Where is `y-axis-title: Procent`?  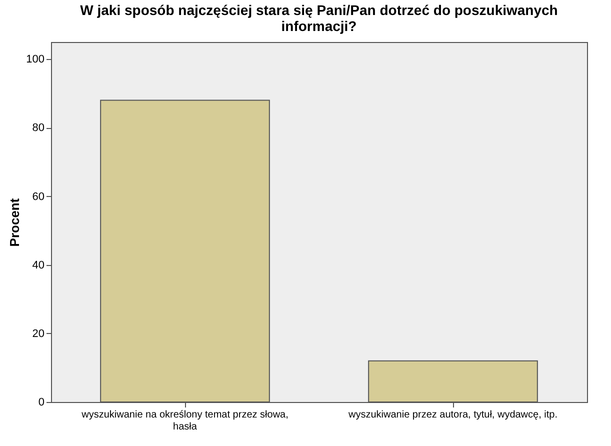 y-axis-title: Procent is located at coordinates (14, 222).